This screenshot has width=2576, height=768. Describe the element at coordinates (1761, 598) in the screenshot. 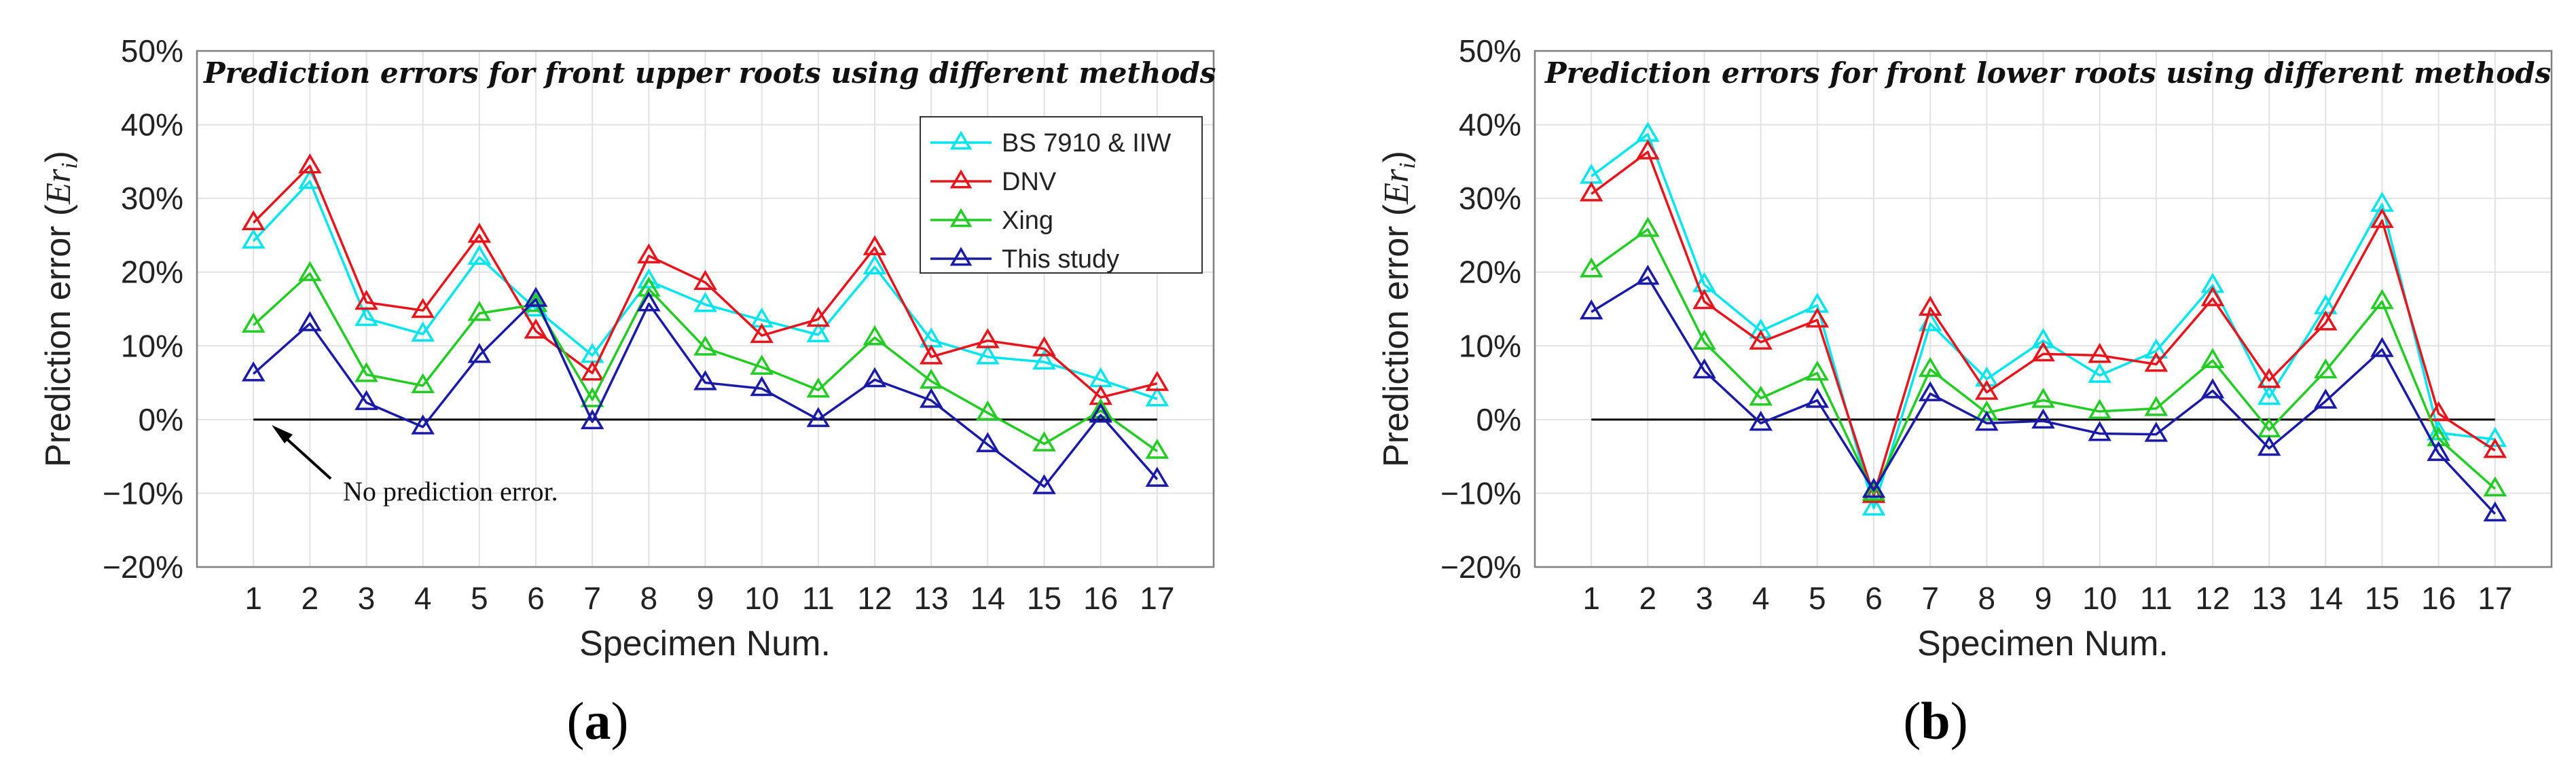

I see `x-tick-label: 4` at that location.